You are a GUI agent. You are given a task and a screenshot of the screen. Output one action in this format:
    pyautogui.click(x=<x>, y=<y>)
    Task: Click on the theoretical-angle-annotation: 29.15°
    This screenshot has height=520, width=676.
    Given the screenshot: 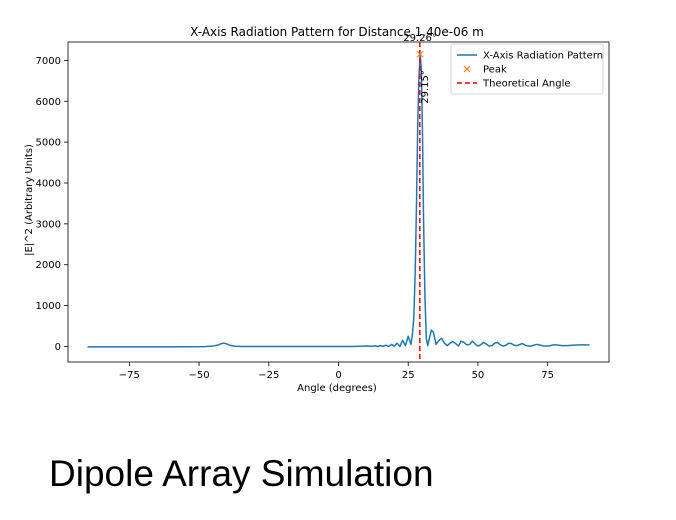 What is the action you would take?
    pyautogui.click(x=425, y=87)
    